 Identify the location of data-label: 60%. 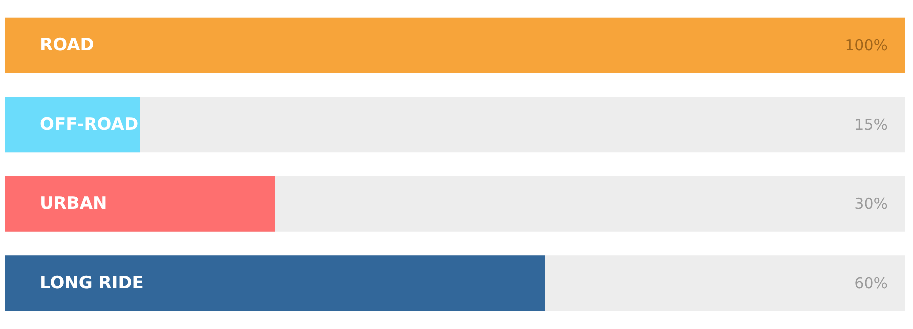
(871, 283).